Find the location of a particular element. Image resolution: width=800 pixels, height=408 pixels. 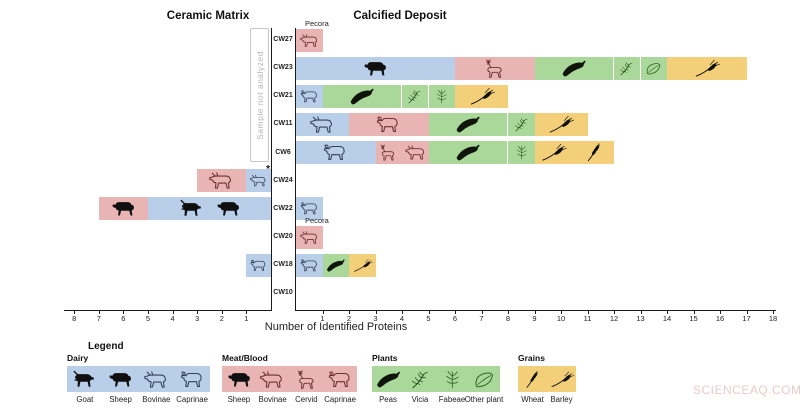

legend-group-title: Meat/Blood is located at coordinates (245, 358).